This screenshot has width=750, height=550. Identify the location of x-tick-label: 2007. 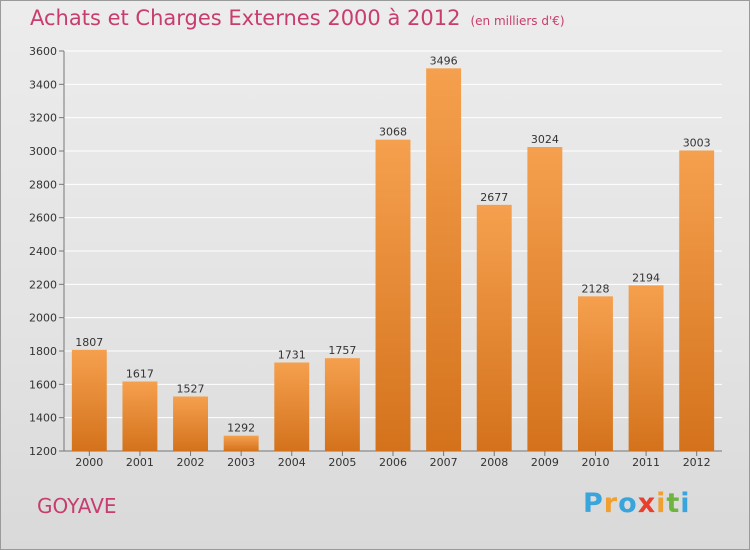
(444, 462).